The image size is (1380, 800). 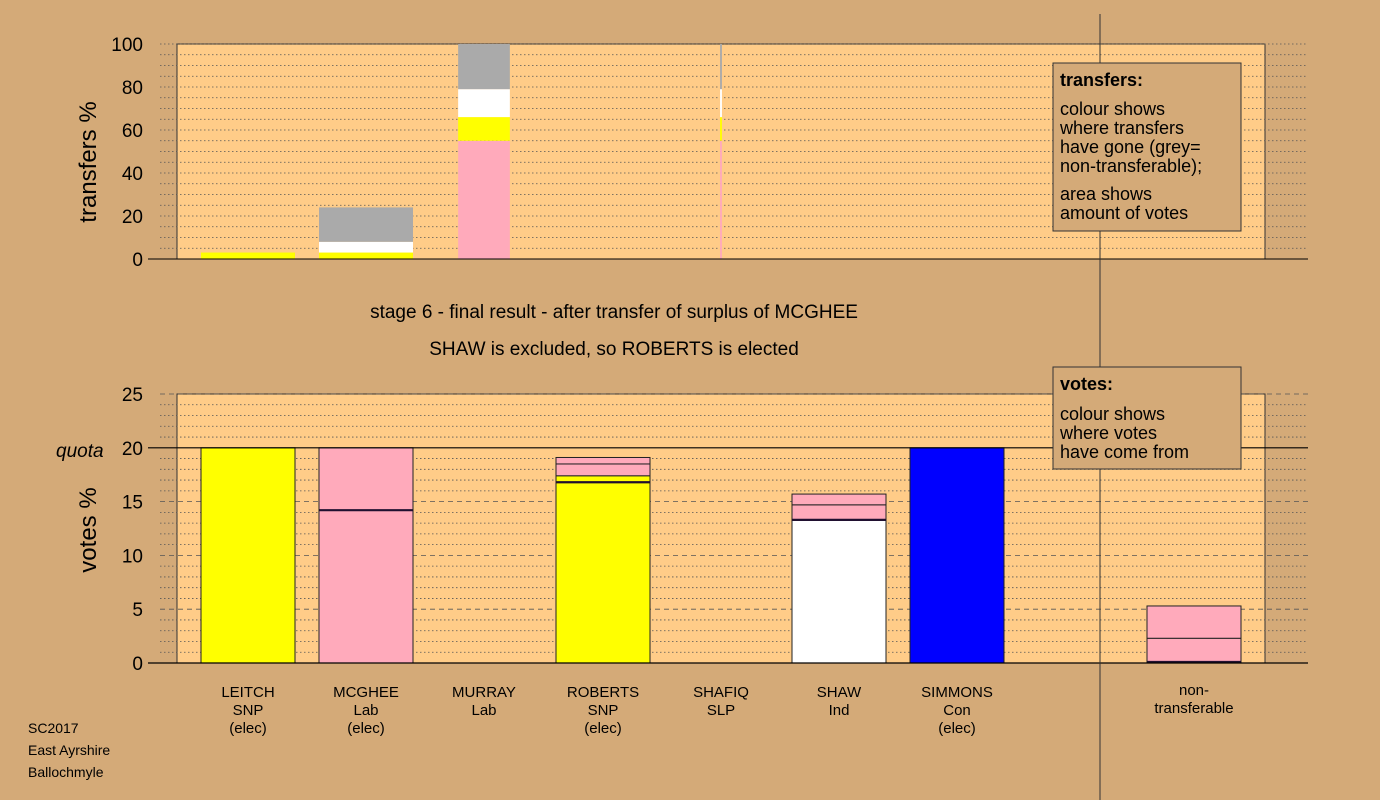 I want to click on footer-election: SC2017, so click(x=53, y=728).